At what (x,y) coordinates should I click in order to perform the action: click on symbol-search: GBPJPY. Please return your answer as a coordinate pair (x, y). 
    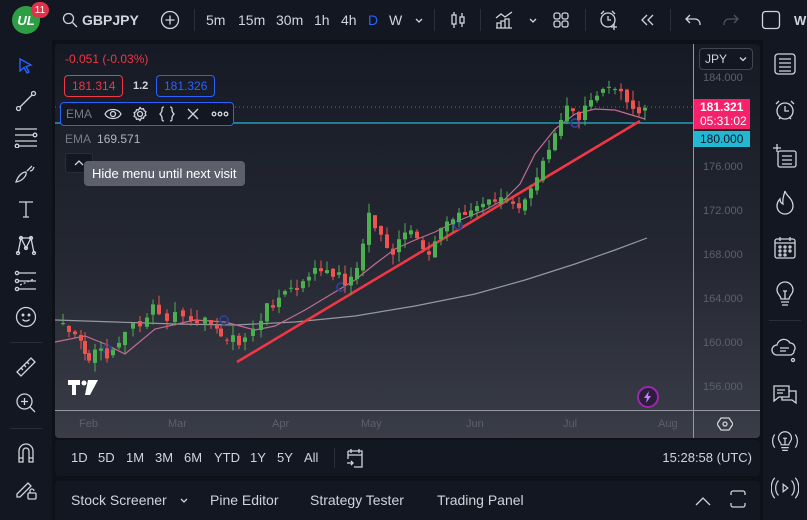
    Looking at the image, I should click on (100, 20).